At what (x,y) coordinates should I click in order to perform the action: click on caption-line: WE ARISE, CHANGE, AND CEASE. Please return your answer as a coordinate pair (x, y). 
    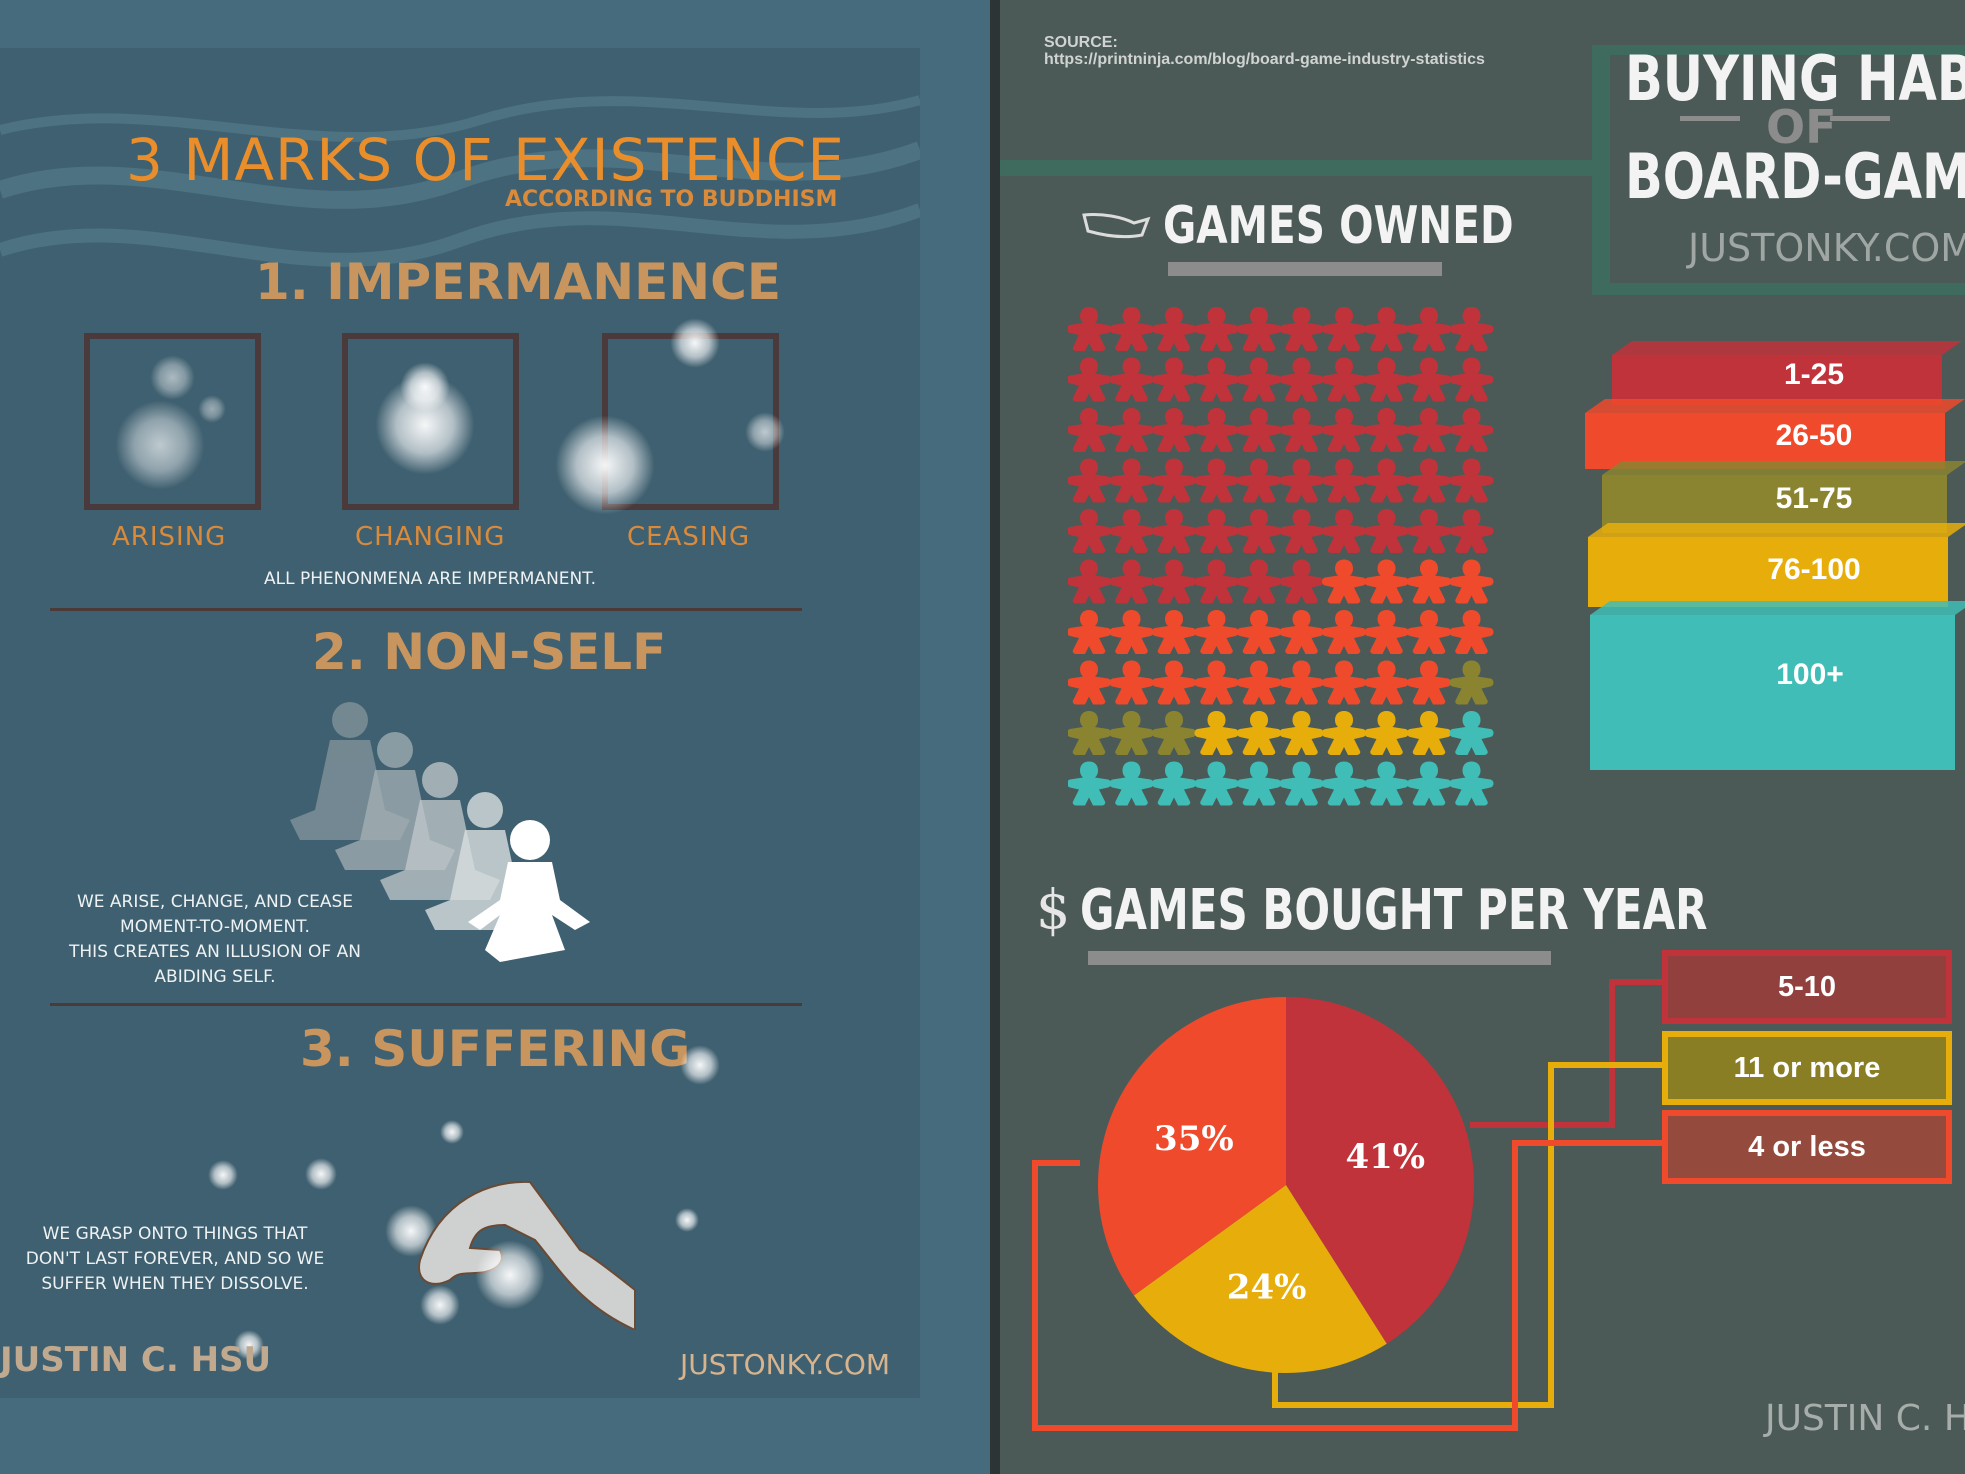
    Looking at the image, I should click on (215, 902).